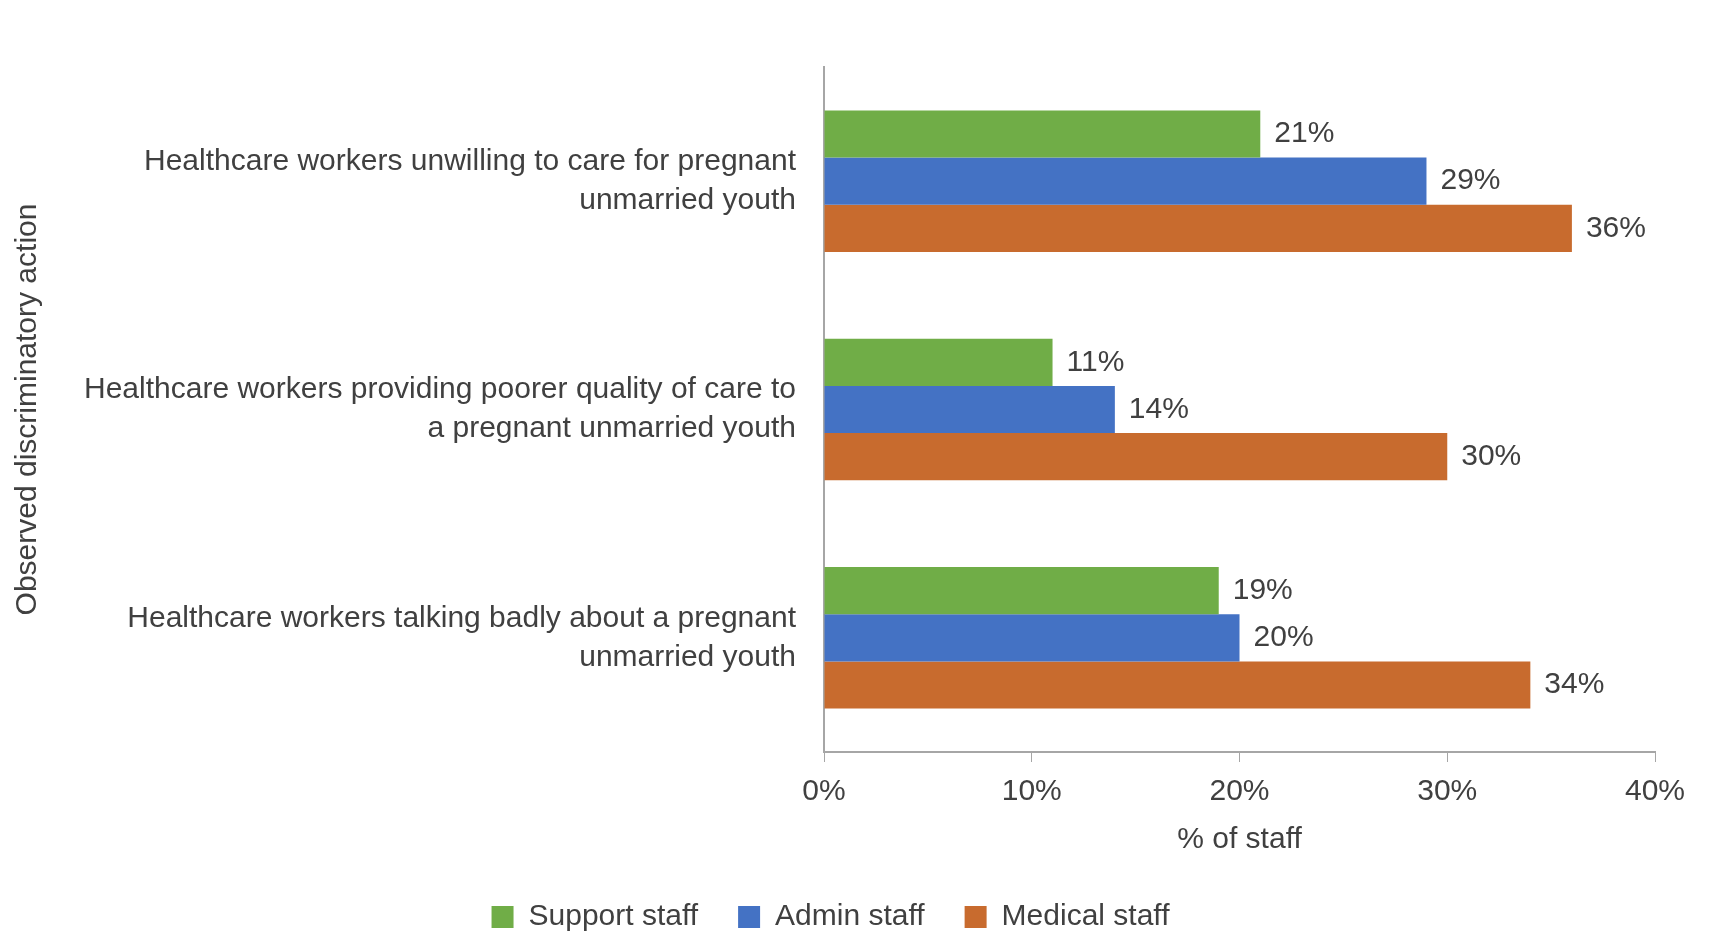  What do you see at coordinates (1158, 407) in the screenshot?
I see `data-label: 14%` at bounding box center [1158, 407].